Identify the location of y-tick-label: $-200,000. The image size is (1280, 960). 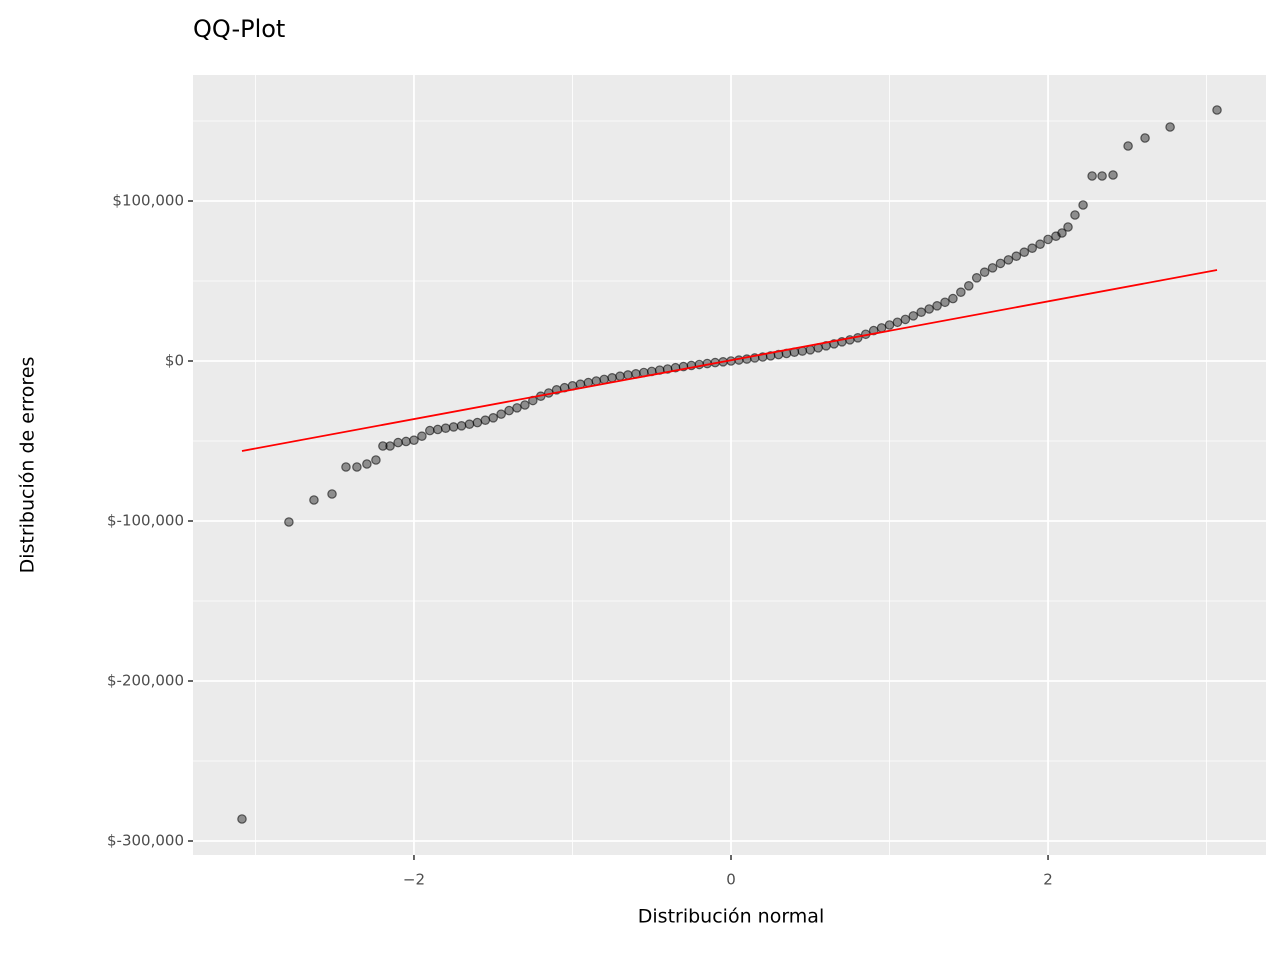
(145, 681).